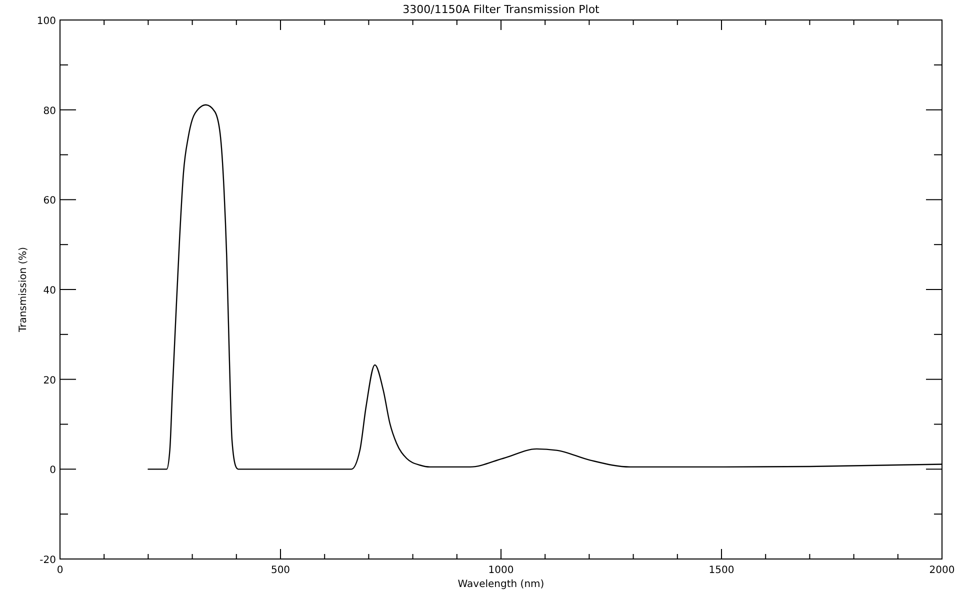 This screenshot has height=600, width=960. Describe the element at coordinates (501, 584) in the screenshot. I see `x-axis-title: Wavelength (nm)` at that location.